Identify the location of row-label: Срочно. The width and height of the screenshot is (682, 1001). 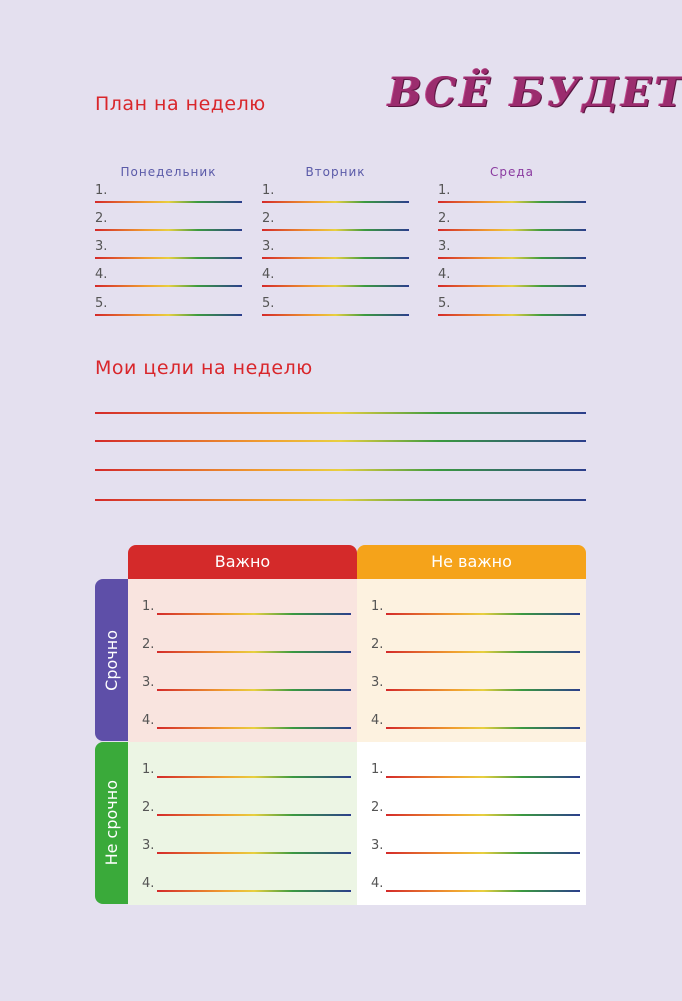
(111, 660).